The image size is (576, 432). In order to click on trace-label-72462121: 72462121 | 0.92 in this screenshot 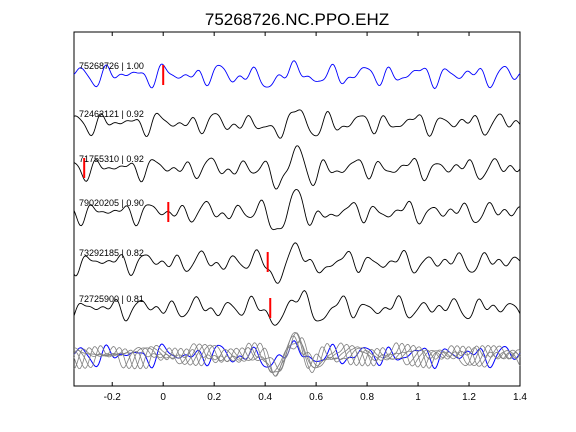, I will do `click(111, 114)`.